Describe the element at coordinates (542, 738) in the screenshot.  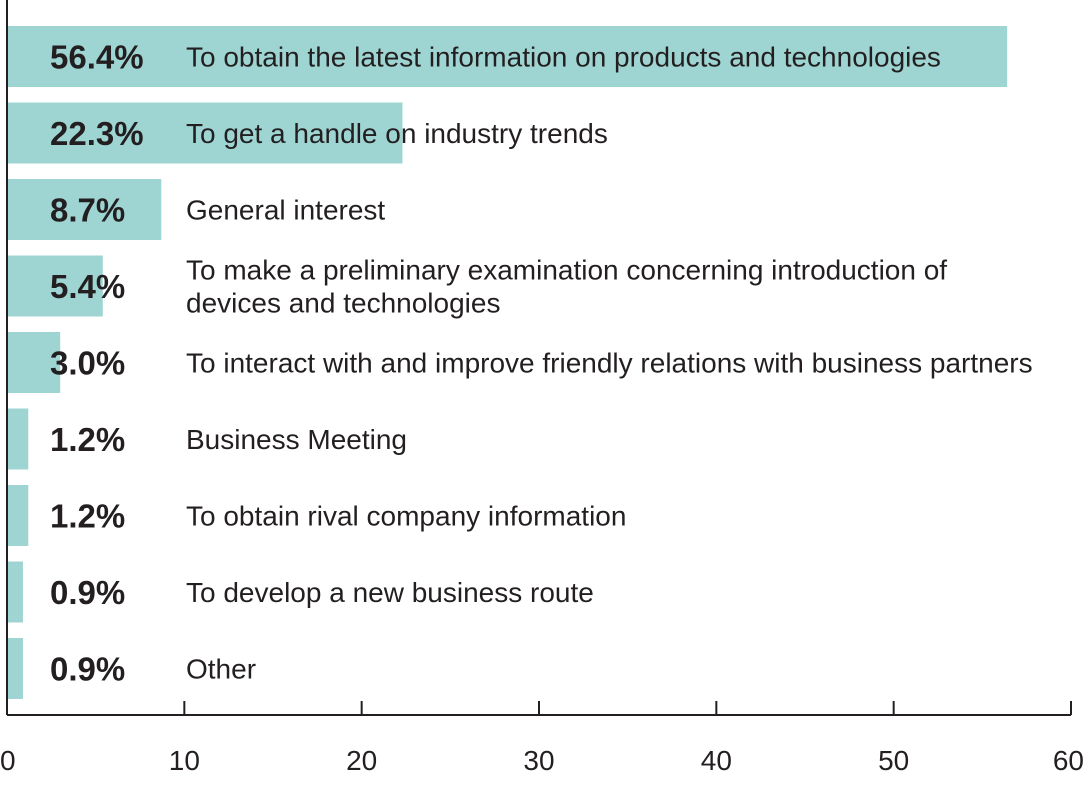
I see `x-ticks-group: 0 10 20 30 40 50 60` at that location.